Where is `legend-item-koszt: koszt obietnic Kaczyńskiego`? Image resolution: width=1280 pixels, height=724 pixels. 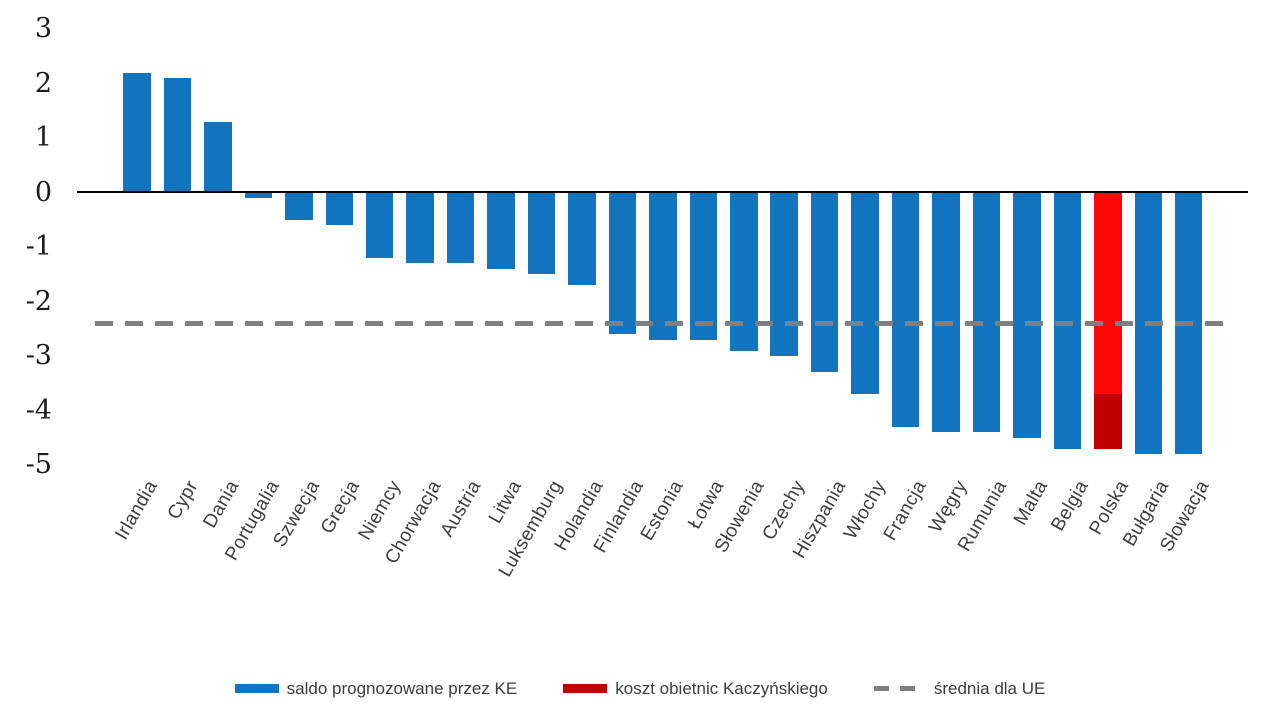
legend-item-koszt: koszt obietnic Kaczyńskiego is located at coordinates (695, 688).